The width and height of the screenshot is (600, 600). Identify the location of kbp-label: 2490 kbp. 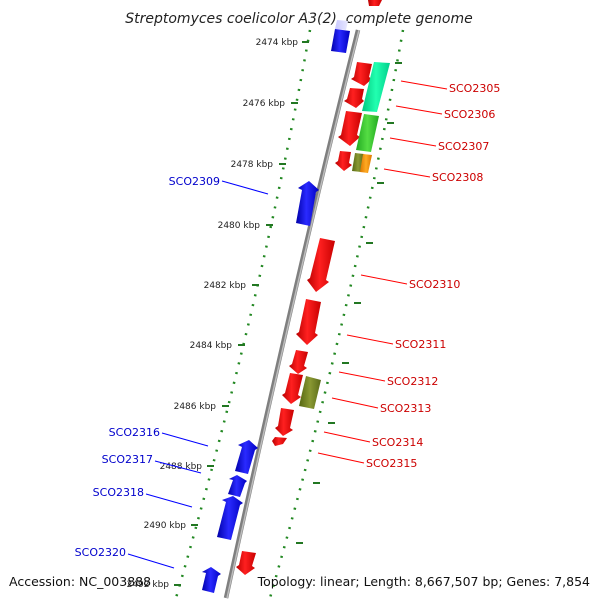
(165, 526).